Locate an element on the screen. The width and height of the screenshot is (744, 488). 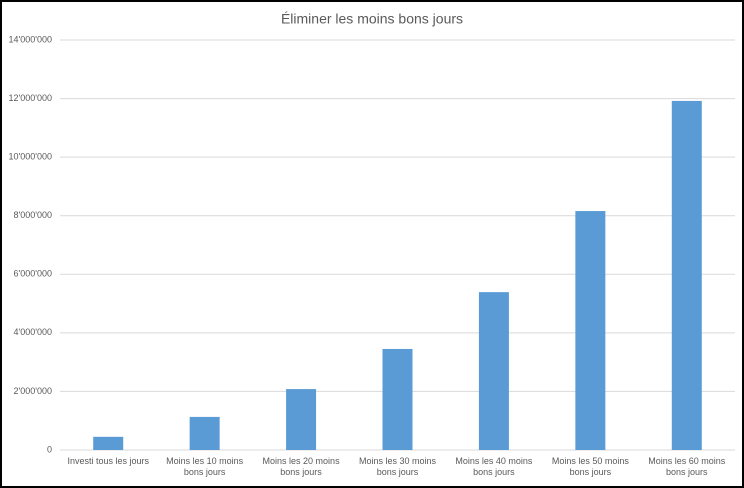
y-tick-label: 8'000'000 is located at coordinates (33, 215).